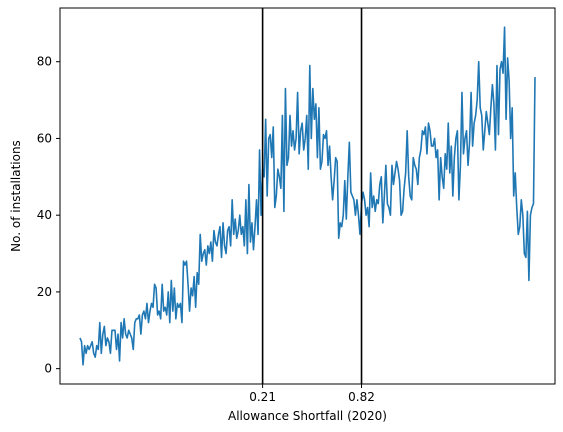 The height and width of the screenshot is (432, 563). What do you see at coordinates (16, 196) in the screenshot?
I see `y-axis-label: No. of installations` at bounding box center [16, 196].